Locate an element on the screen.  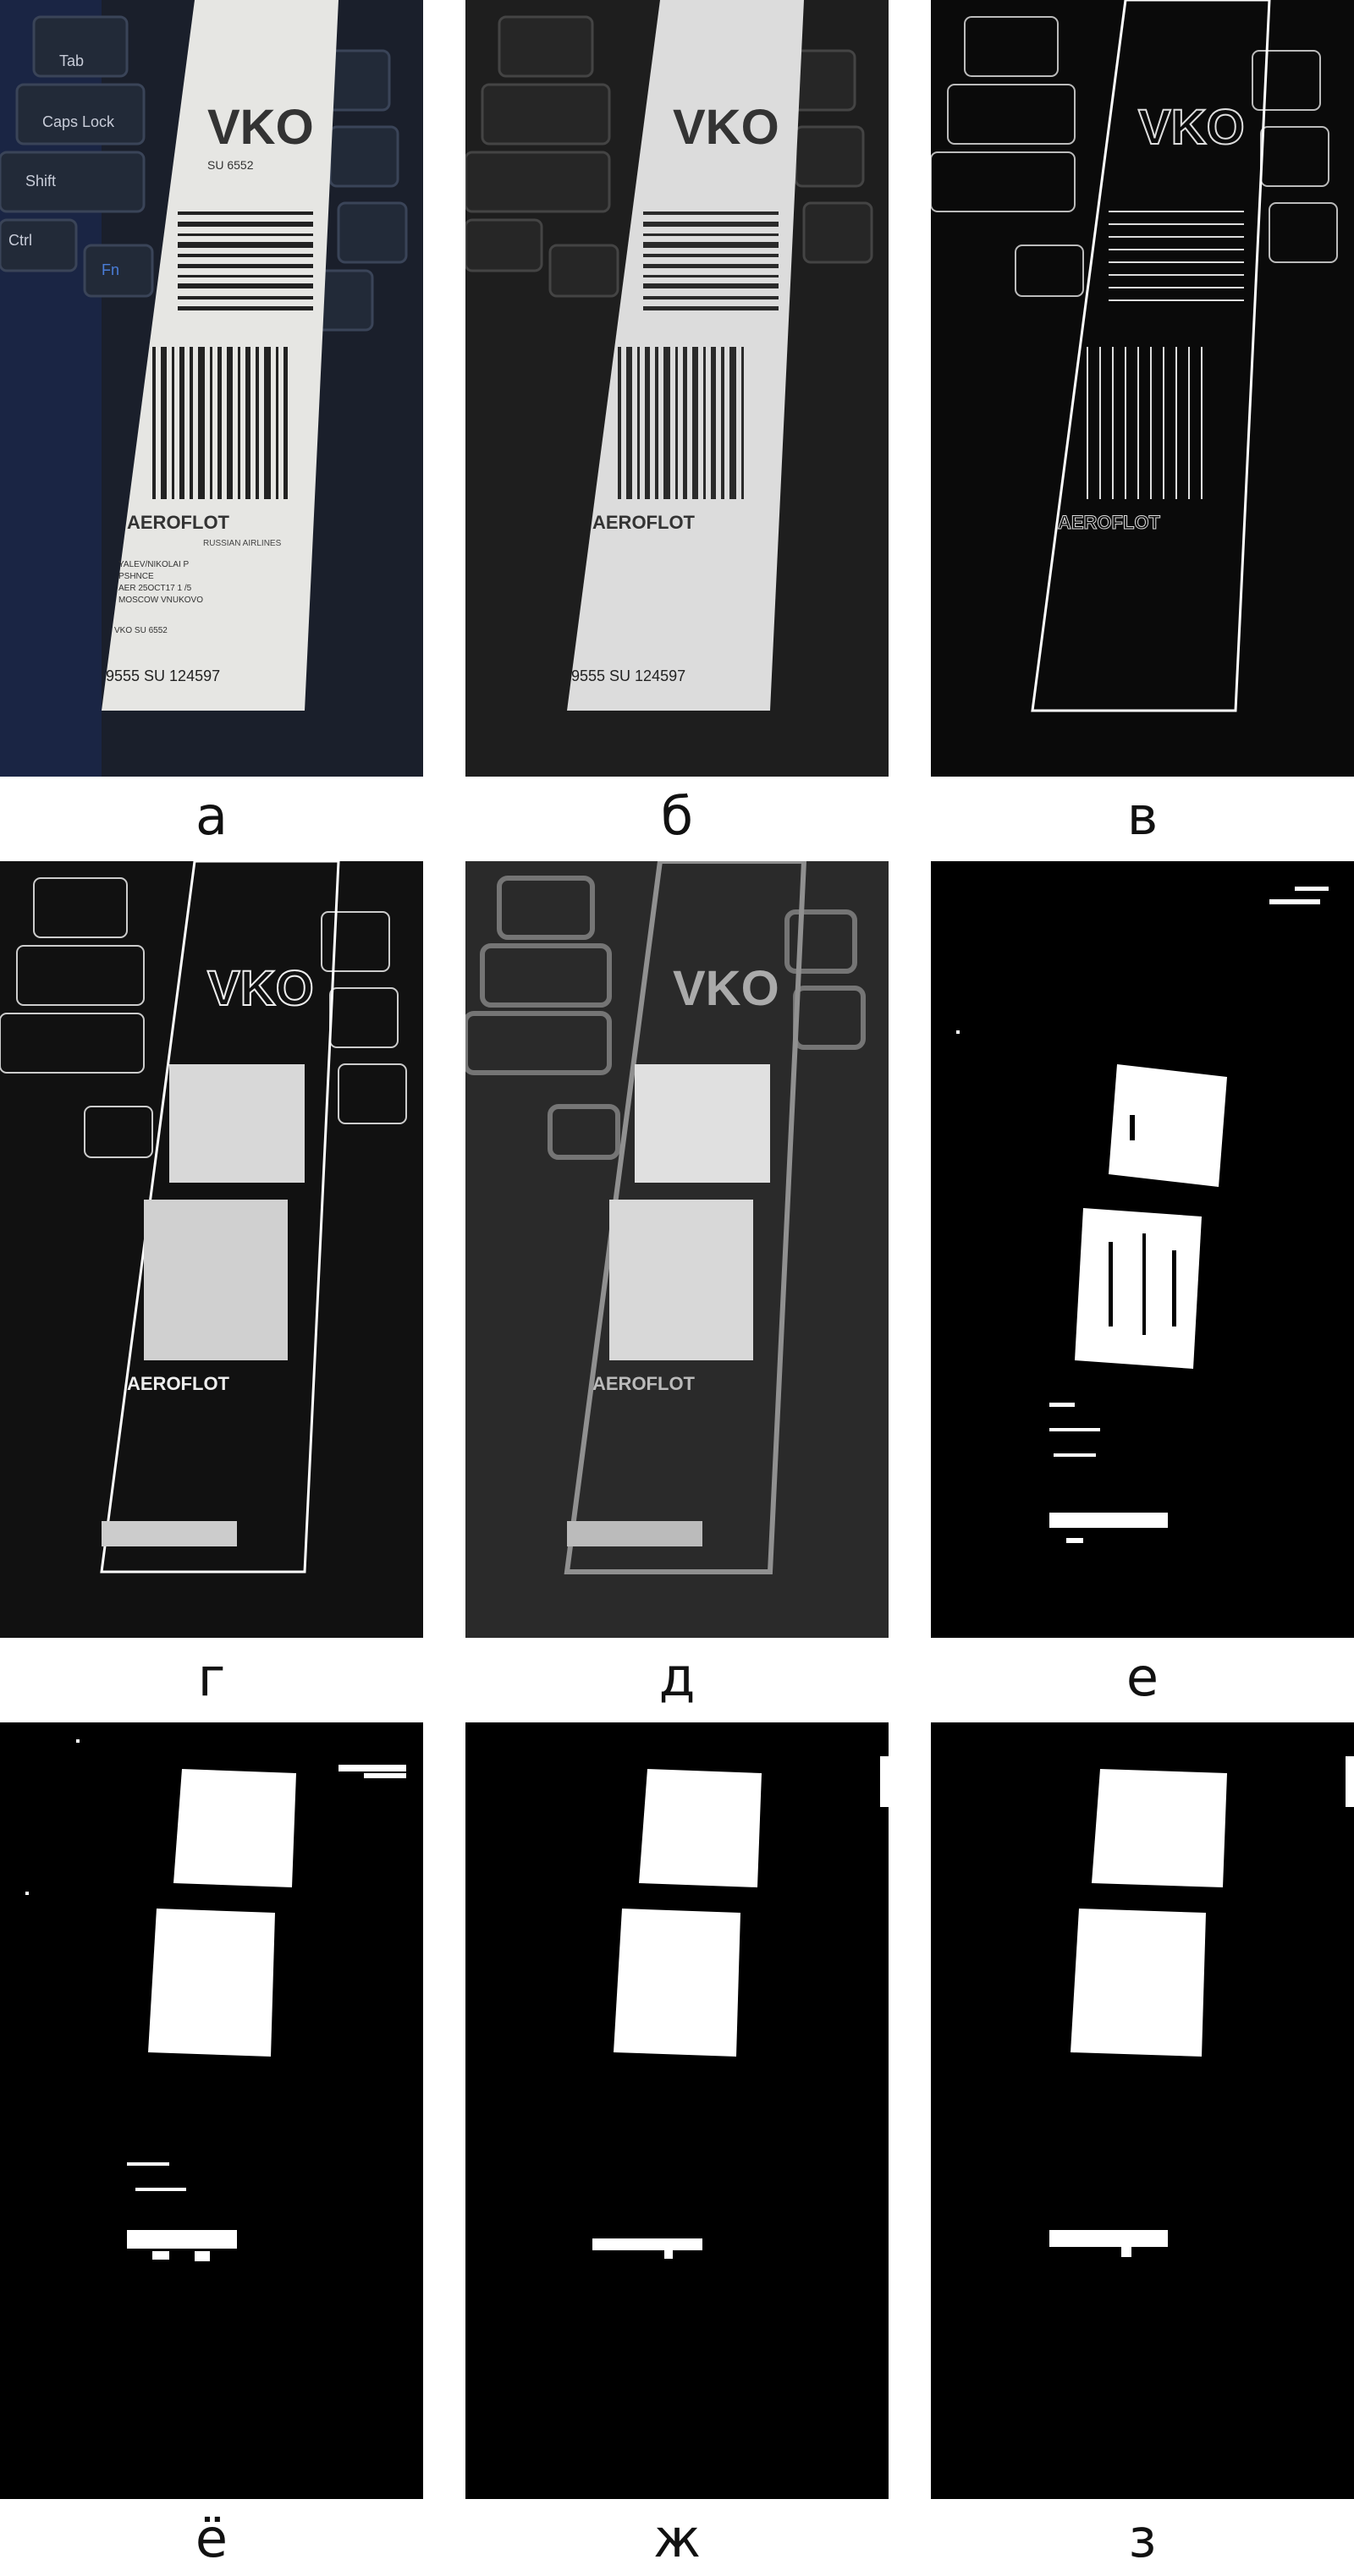
binary-mask-filtered is located at coordinates (677, 2110).